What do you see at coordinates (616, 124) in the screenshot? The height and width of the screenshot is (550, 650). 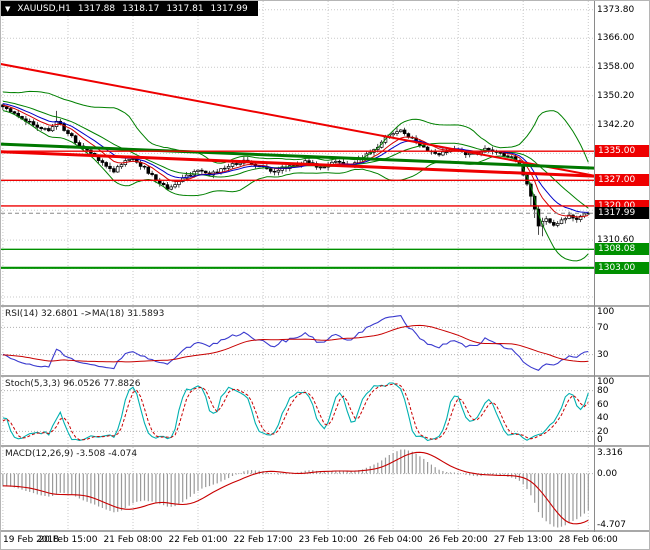 I see `price-tick-label: 1342.20` at bounding box center [616, 124].